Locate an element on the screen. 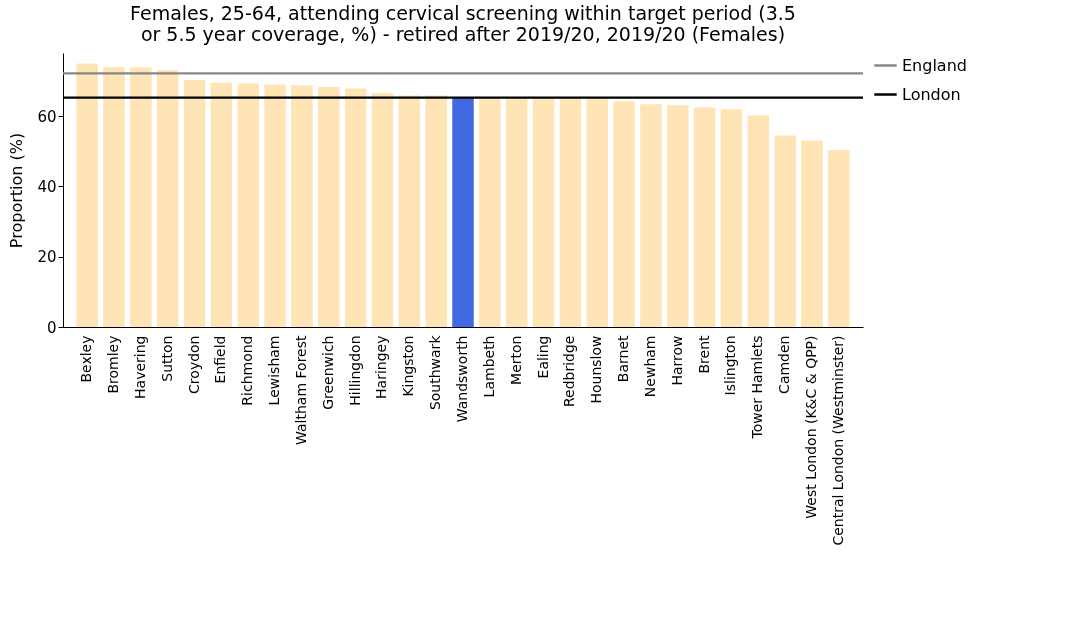 The image size is (1092, 627). x-tick-label: Newham is located at coordinates (649, 366).